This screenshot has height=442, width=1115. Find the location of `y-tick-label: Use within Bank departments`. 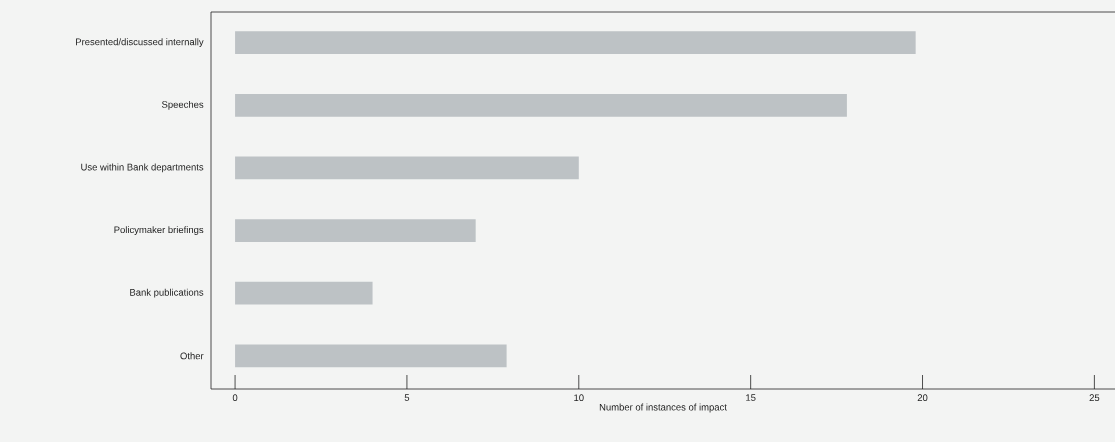

y-tick-label: Use within Bank departments is located at coordinates (142, 168).